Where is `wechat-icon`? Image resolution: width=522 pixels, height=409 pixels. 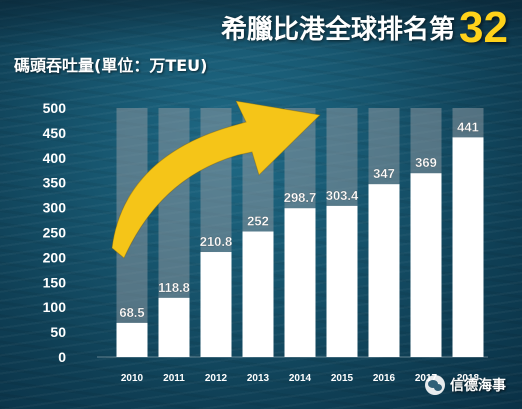 wechat-icon is located at coordinates (435, 385).